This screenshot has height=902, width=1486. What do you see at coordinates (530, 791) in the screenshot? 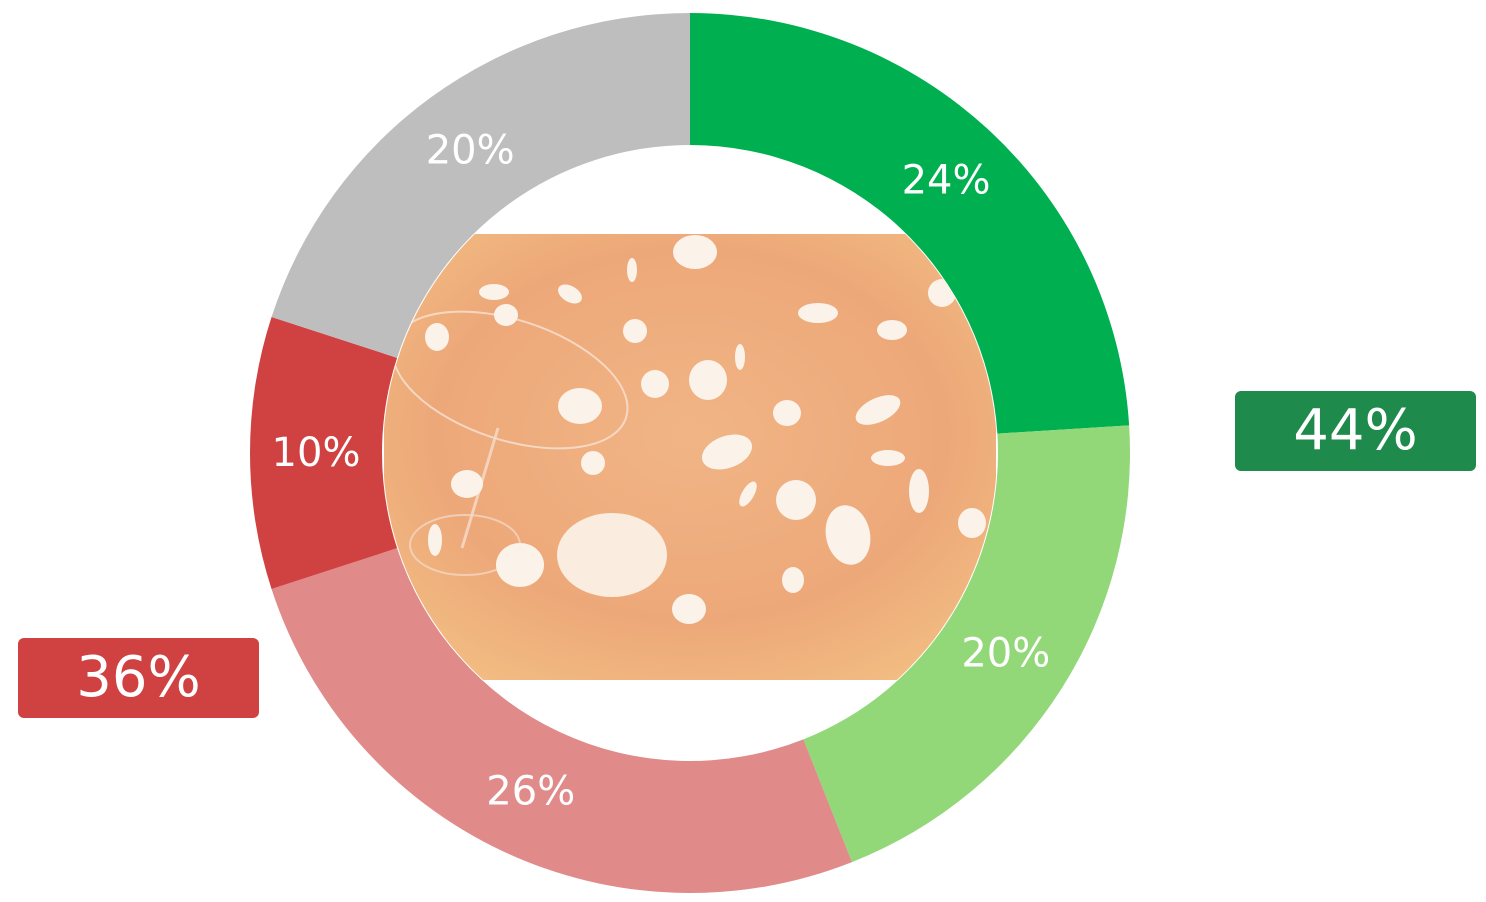
I see `slice-label-2: 26%` at bounding box center [530, 791].